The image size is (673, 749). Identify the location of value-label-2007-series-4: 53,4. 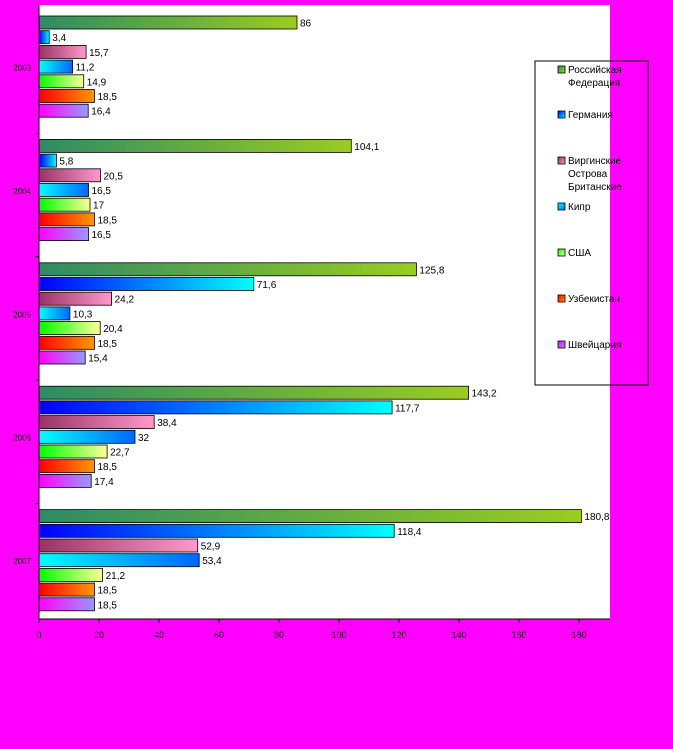
(212, 561).